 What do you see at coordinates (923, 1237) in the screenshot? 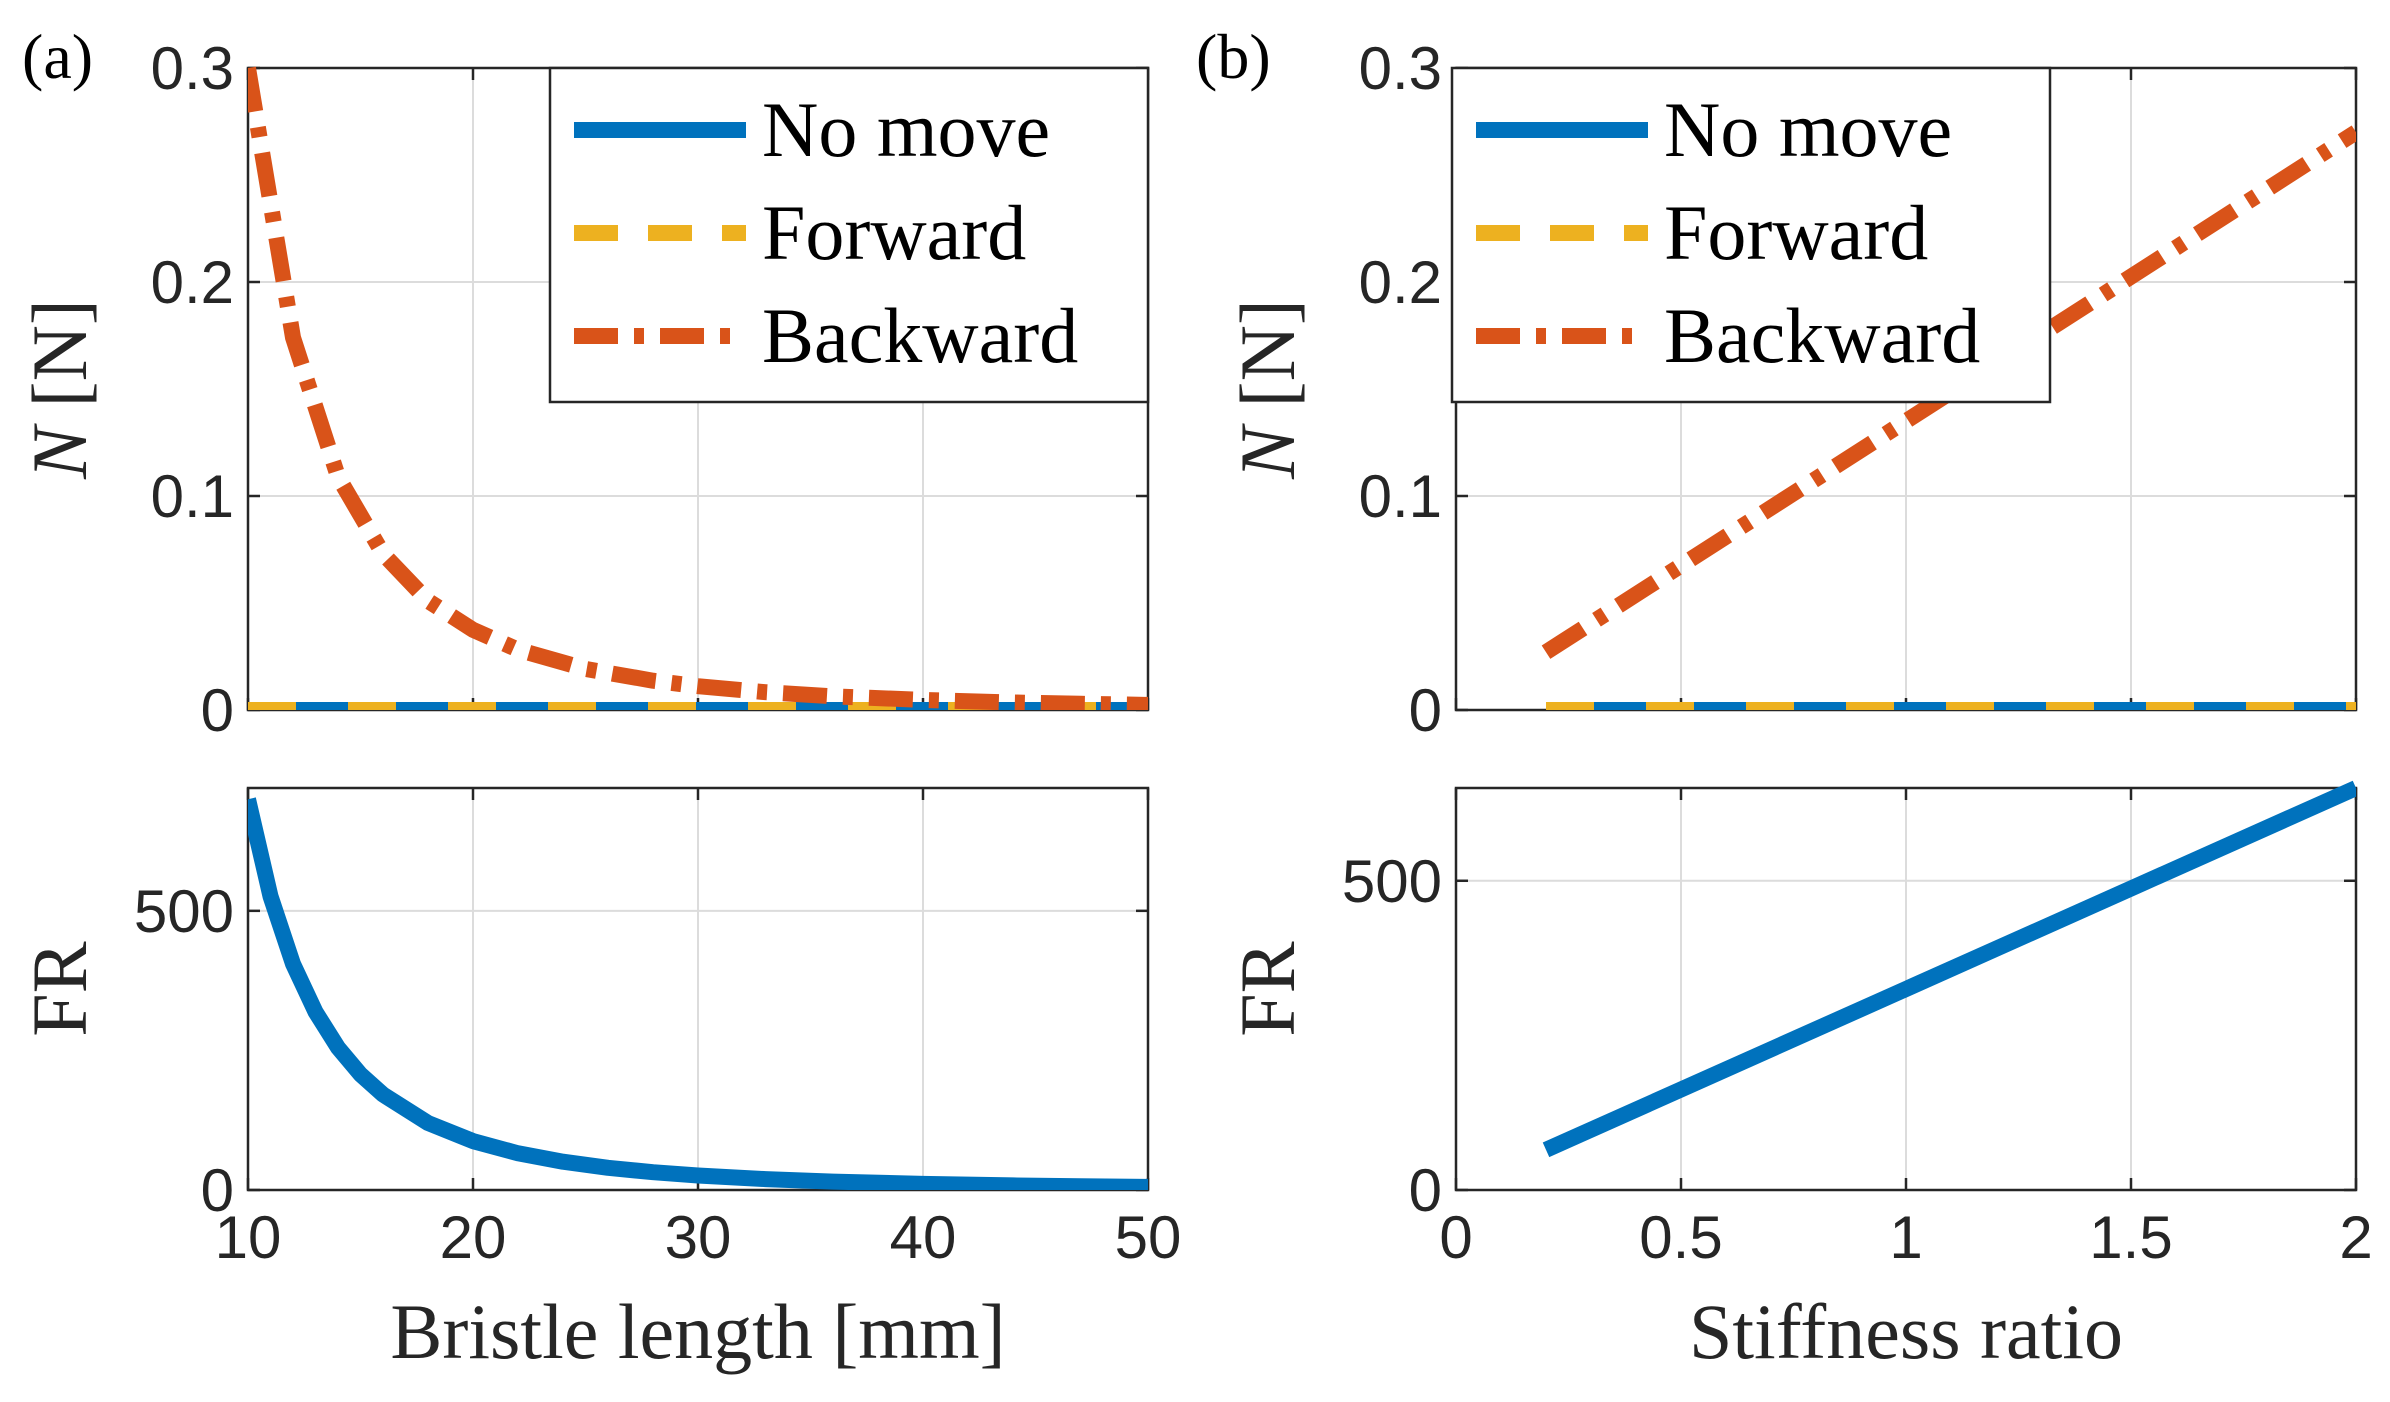
I see `x-tick-label: 40` at bounding box center [923, 1237].